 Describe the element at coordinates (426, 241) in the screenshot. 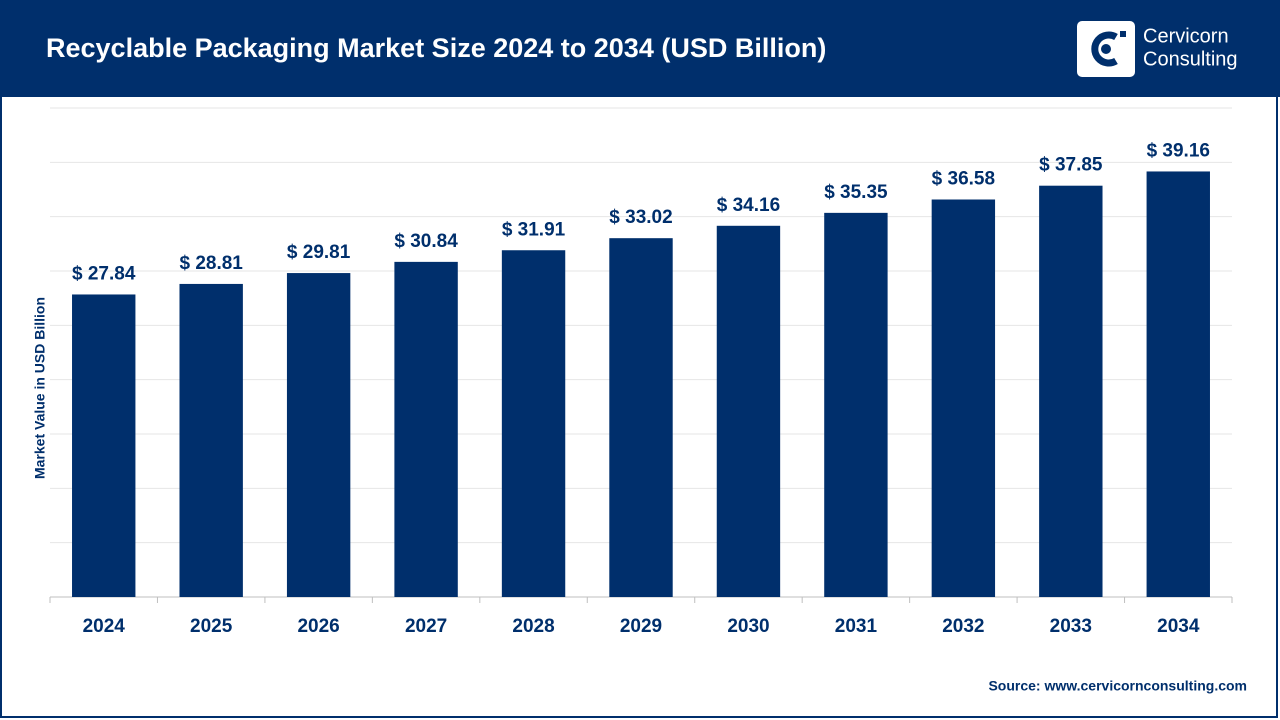

I see `value-label: $ 30.84` at that location.